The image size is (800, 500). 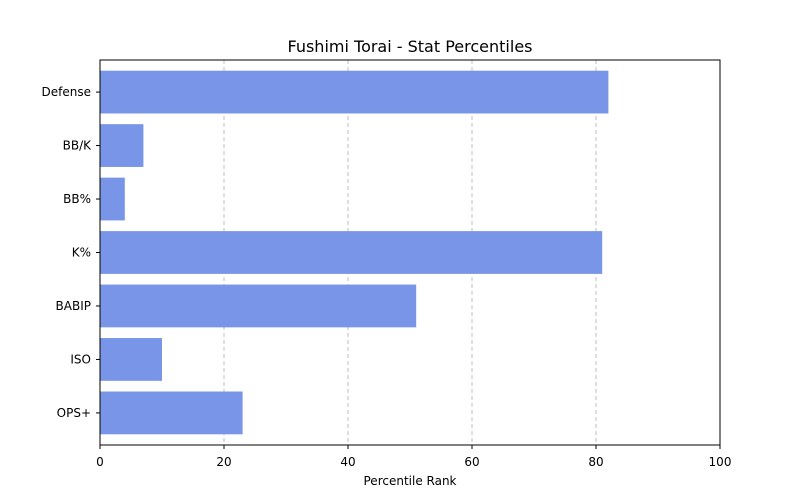 I want to click on y-tick-label: BB%, so click(x=77, y=199).